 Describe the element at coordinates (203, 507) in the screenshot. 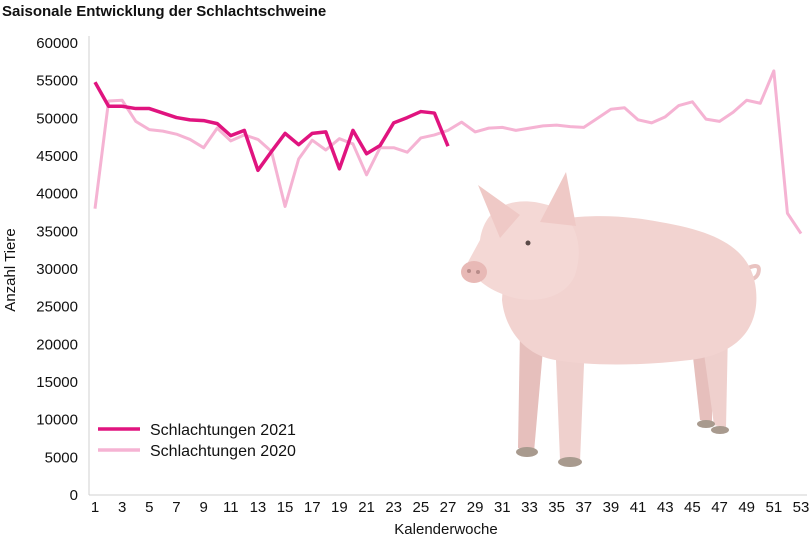

I see `x-tick-label: 9` at that location.